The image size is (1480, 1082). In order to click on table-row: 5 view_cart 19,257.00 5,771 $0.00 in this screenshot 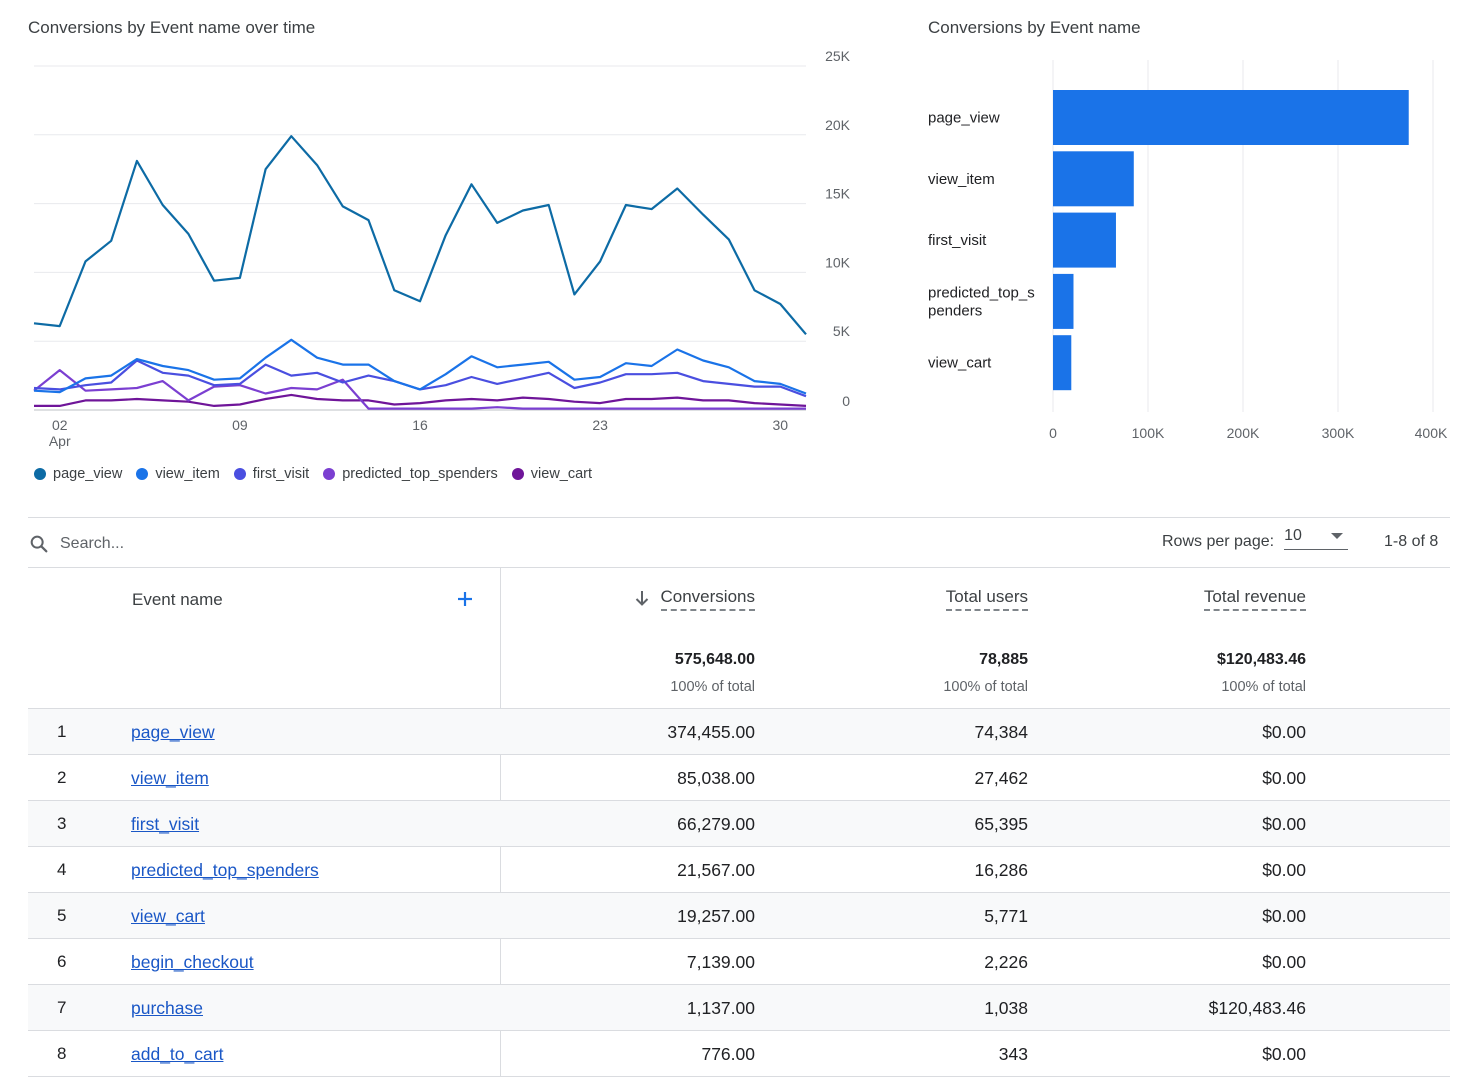, I will do `click(739, 916)`.